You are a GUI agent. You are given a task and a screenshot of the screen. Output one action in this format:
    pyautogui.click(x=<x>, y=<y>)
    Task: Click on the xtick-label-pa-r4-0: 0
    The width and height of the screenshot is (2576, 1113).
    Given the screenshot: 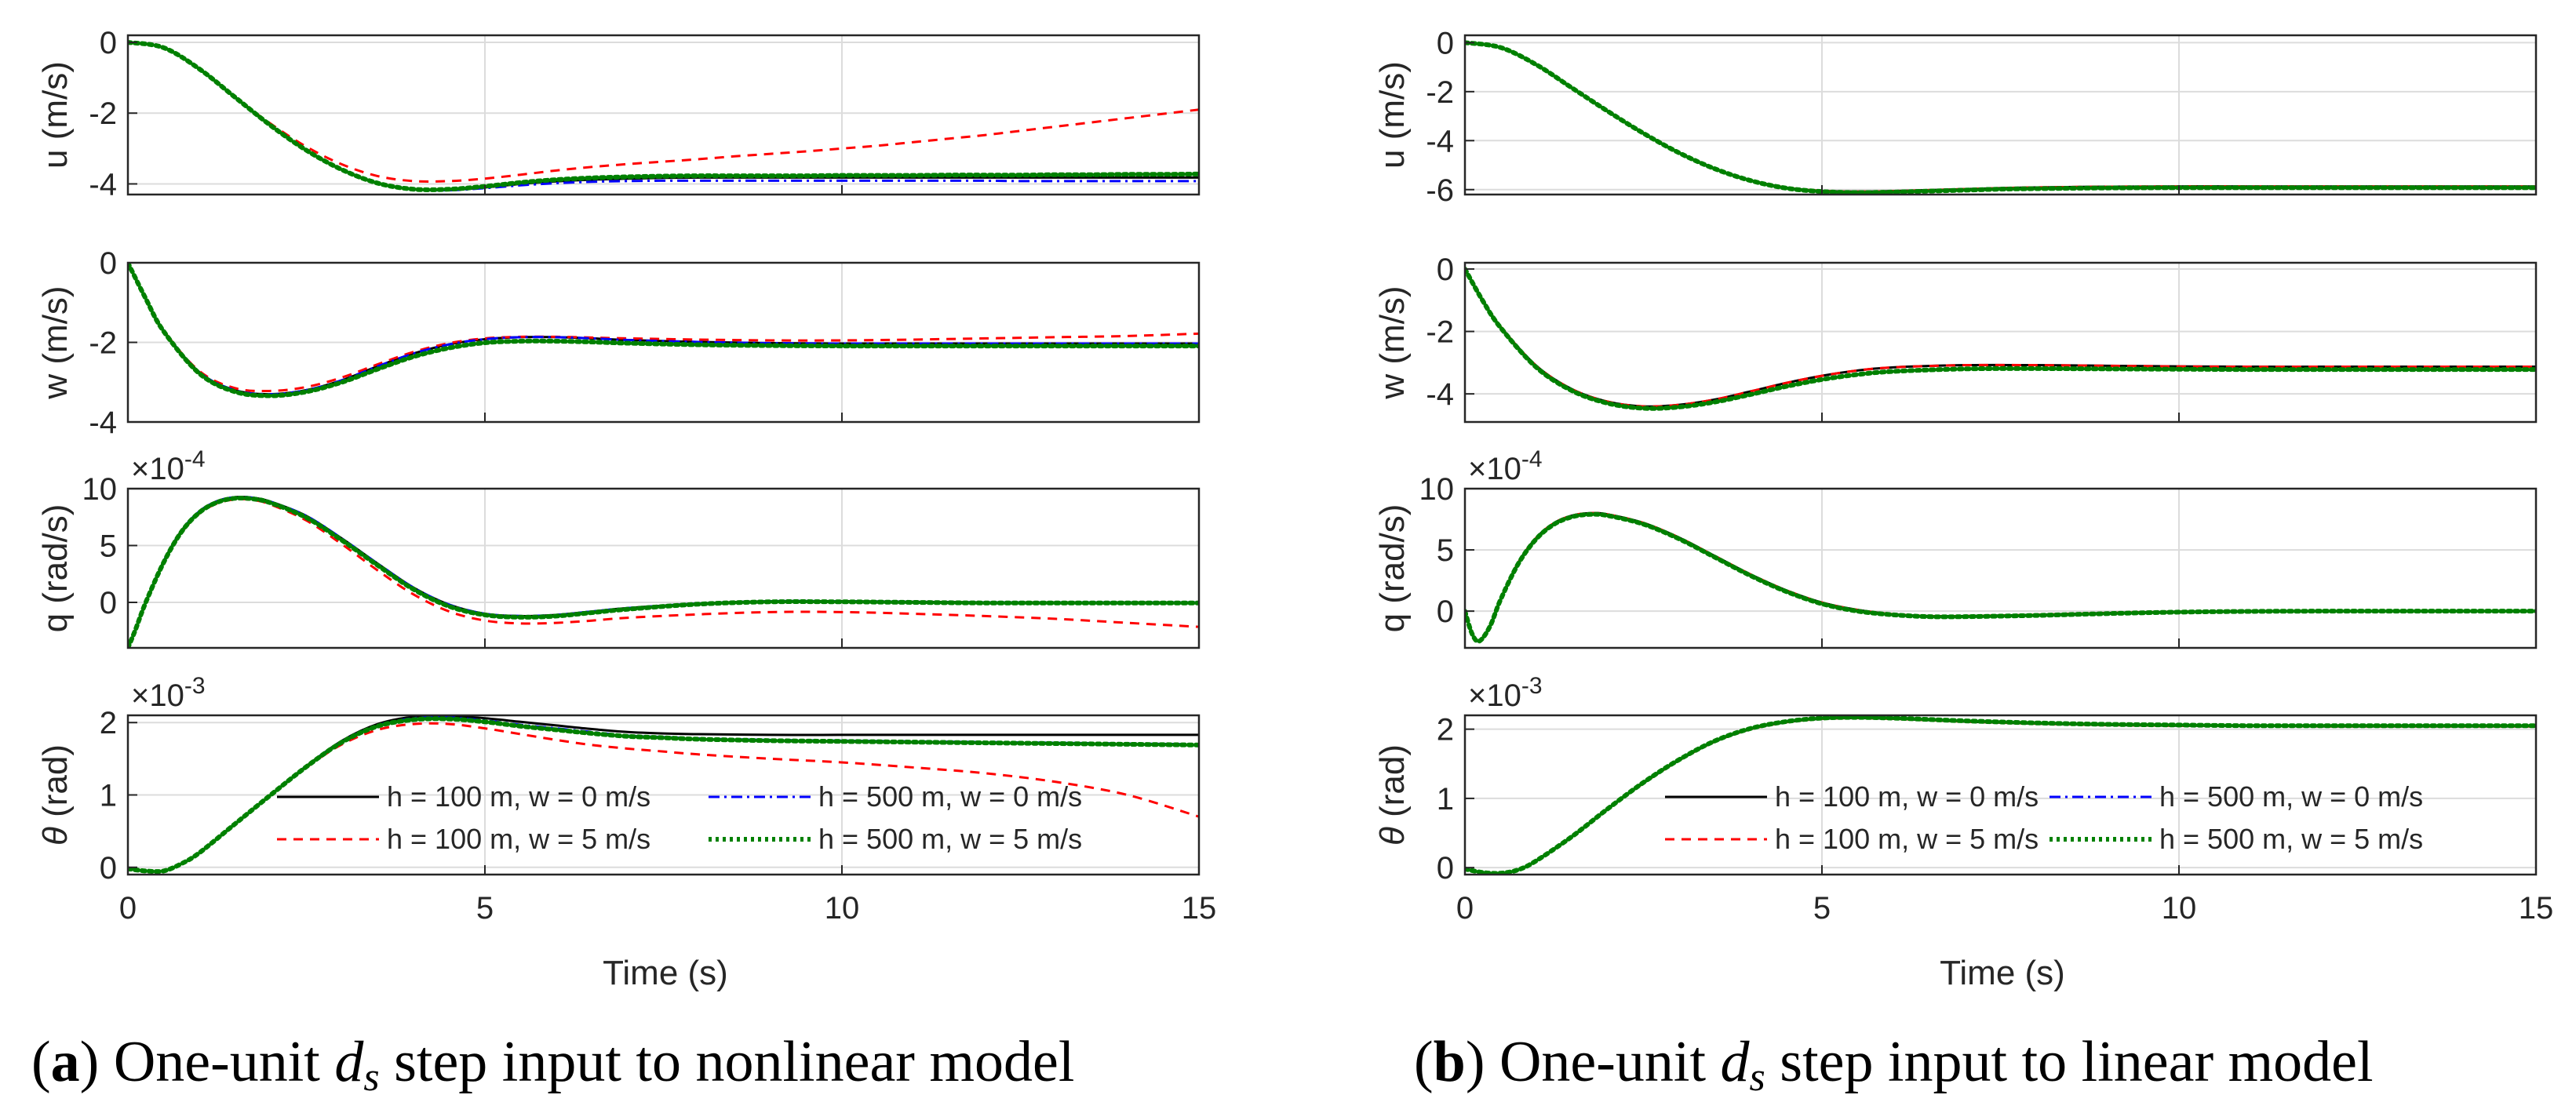 What is the action you would take?
    pyautogui.click(x=128, y=908)
    